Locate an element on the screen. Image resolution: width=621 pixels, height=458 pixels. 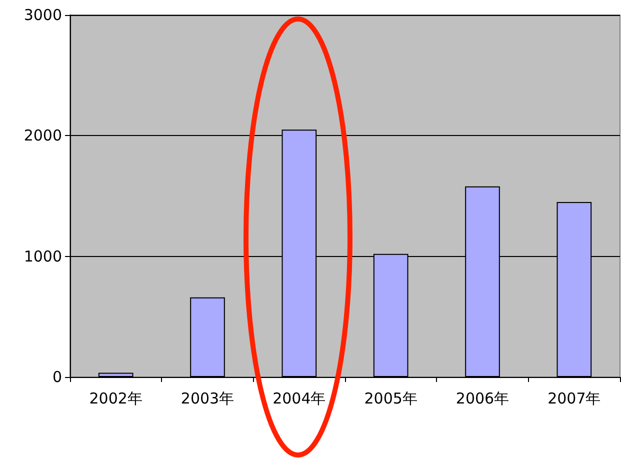
x-tick-label: 2002年 is located at coordinates (115, 399).